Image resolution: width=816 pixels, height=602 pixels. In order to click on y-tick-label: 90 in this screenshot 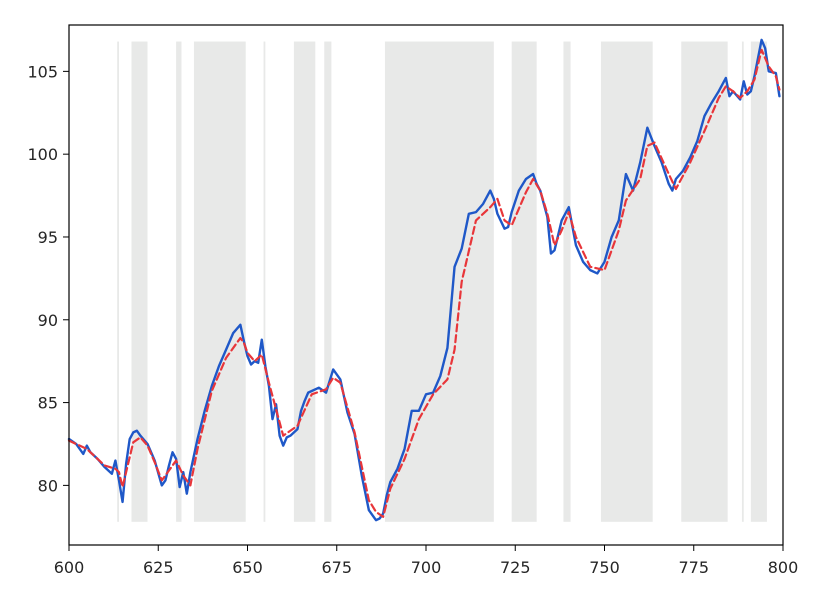, I will do `click(48, 320)`.